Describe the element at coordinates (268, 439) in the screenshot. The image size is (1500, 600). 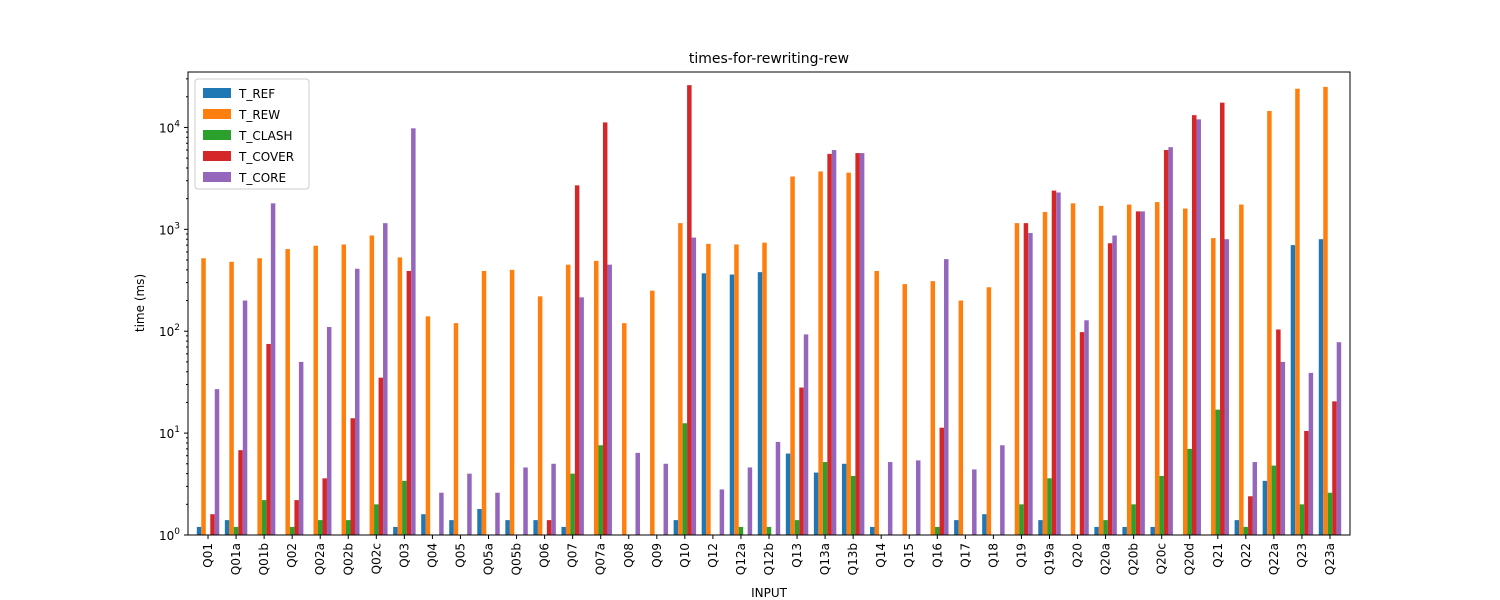
I see `bar-t-cover-q01b` at that location.